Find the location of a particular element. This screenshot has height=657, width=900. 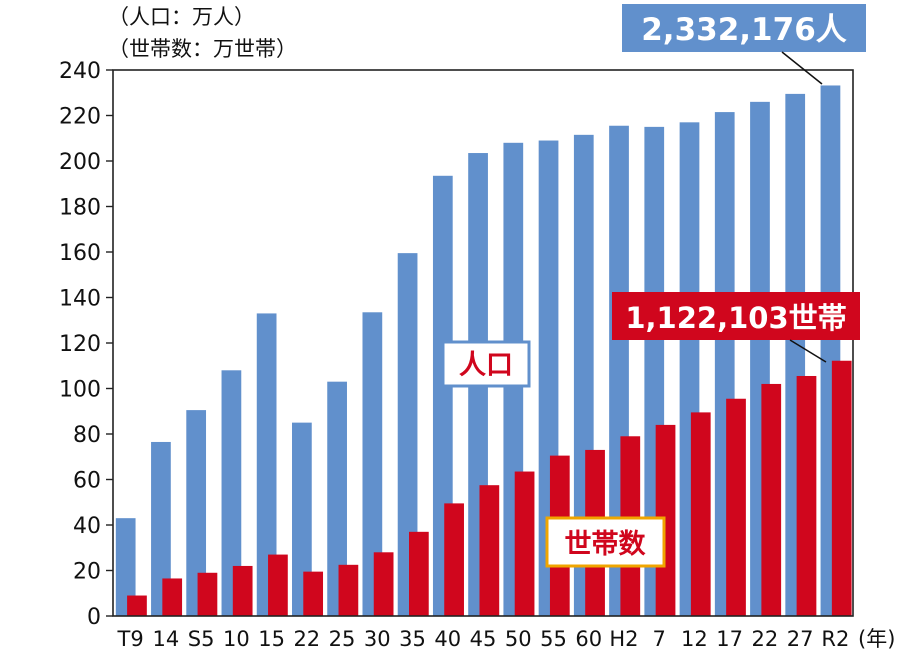

household-callout-text: 1,122,103世帯 is located at coordinates (735, 318).